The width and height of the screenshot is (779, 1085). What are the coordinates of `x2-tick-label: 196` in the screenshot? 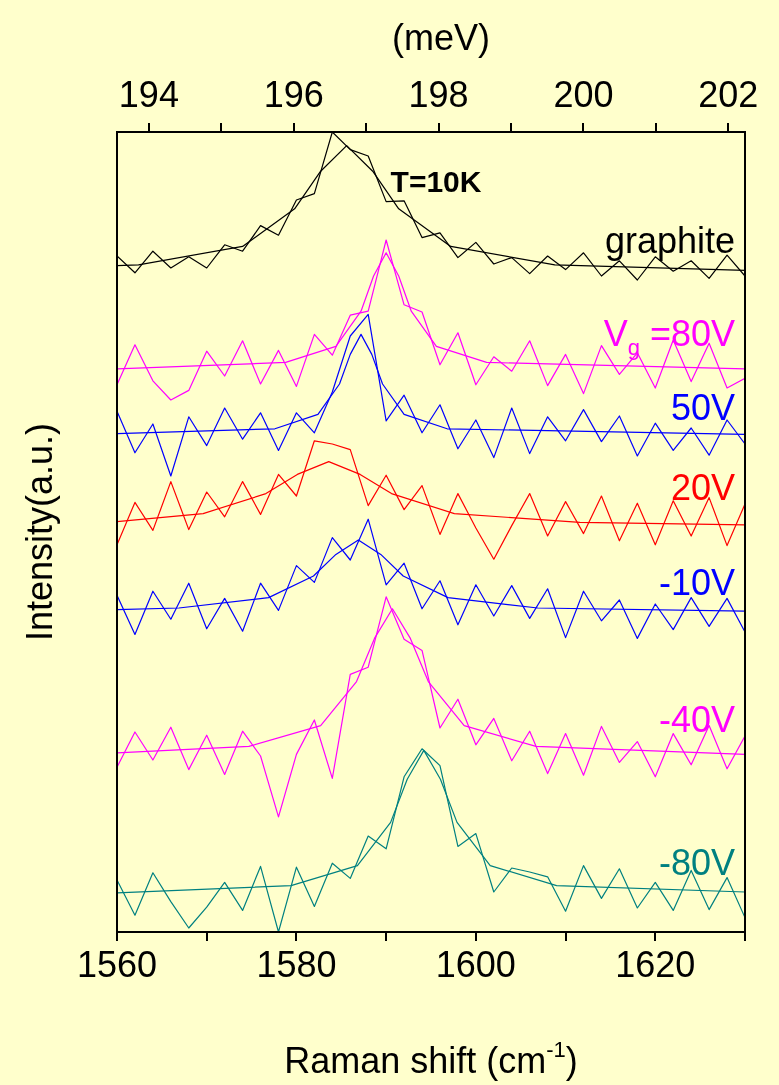 It's located at (293, 95).